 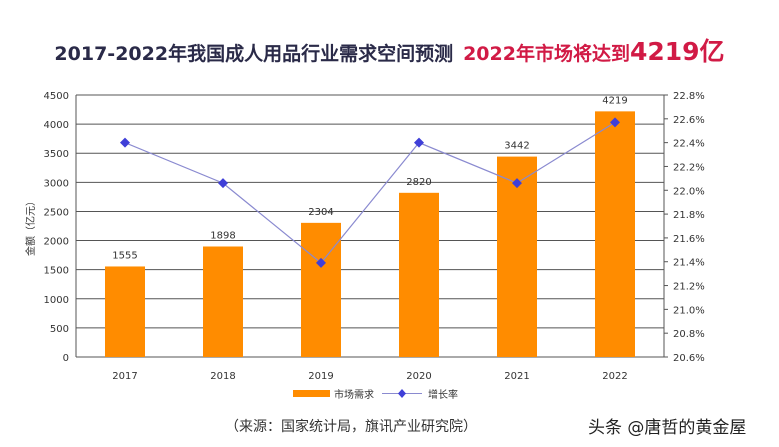 What do you see at coordinates (419, 274) in the screenshot?
I see `bar-2020` at bounding box center [419, 274].